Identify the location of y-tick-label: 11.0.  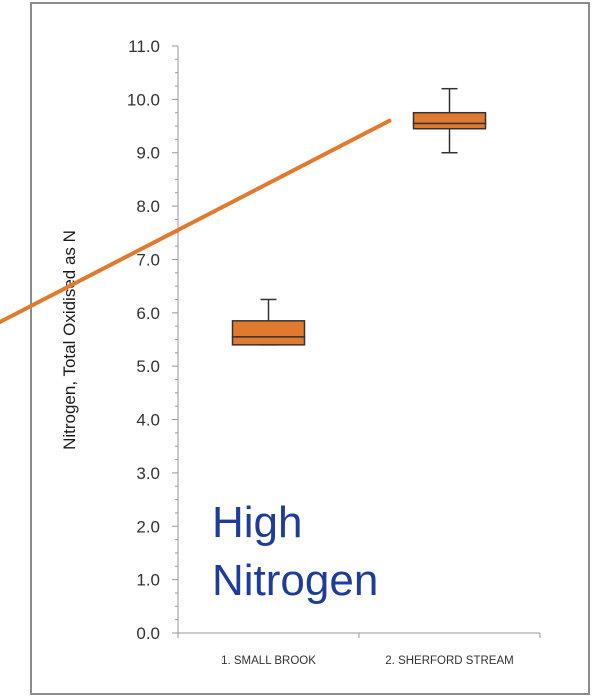
(144, 46).